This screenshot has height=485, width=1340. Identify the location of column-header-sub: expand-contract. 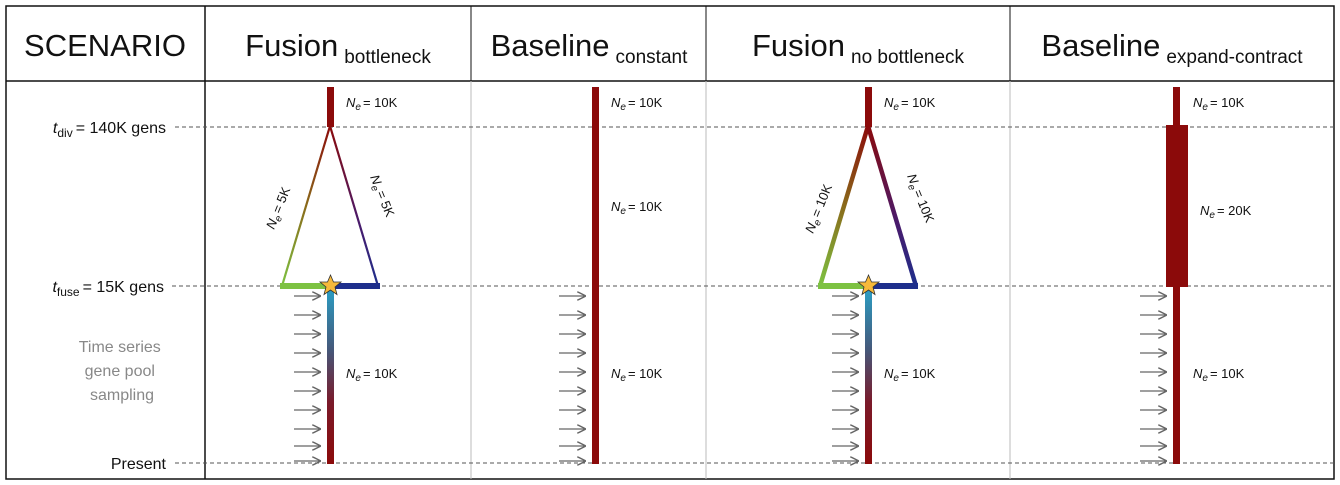
(1234, 57).